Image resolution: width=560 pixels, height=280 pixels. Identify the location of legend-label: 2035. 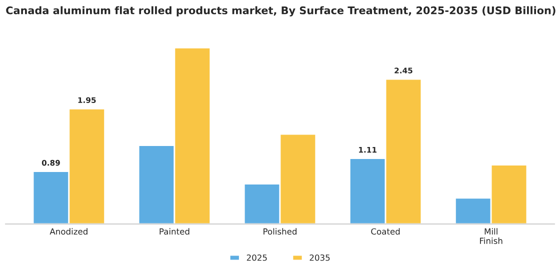
(320, 257).